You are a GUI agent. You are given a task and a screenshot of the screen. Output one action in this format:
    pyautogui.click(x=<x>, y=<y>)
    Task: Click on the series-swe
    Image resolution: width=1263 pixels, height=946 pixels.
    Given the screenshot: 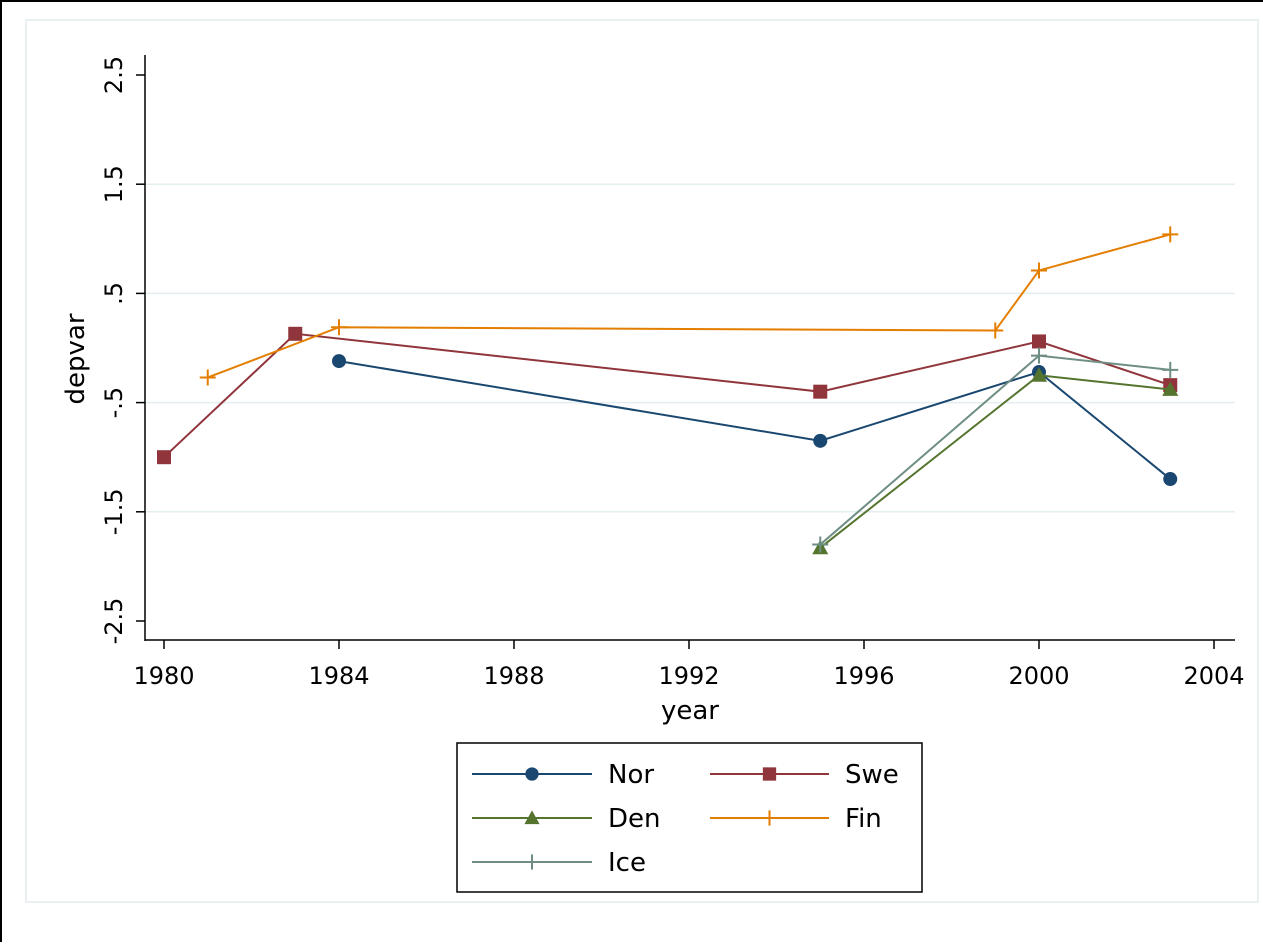 What is the action you would take?
    pyautogui.click(x=667, y=395)
    